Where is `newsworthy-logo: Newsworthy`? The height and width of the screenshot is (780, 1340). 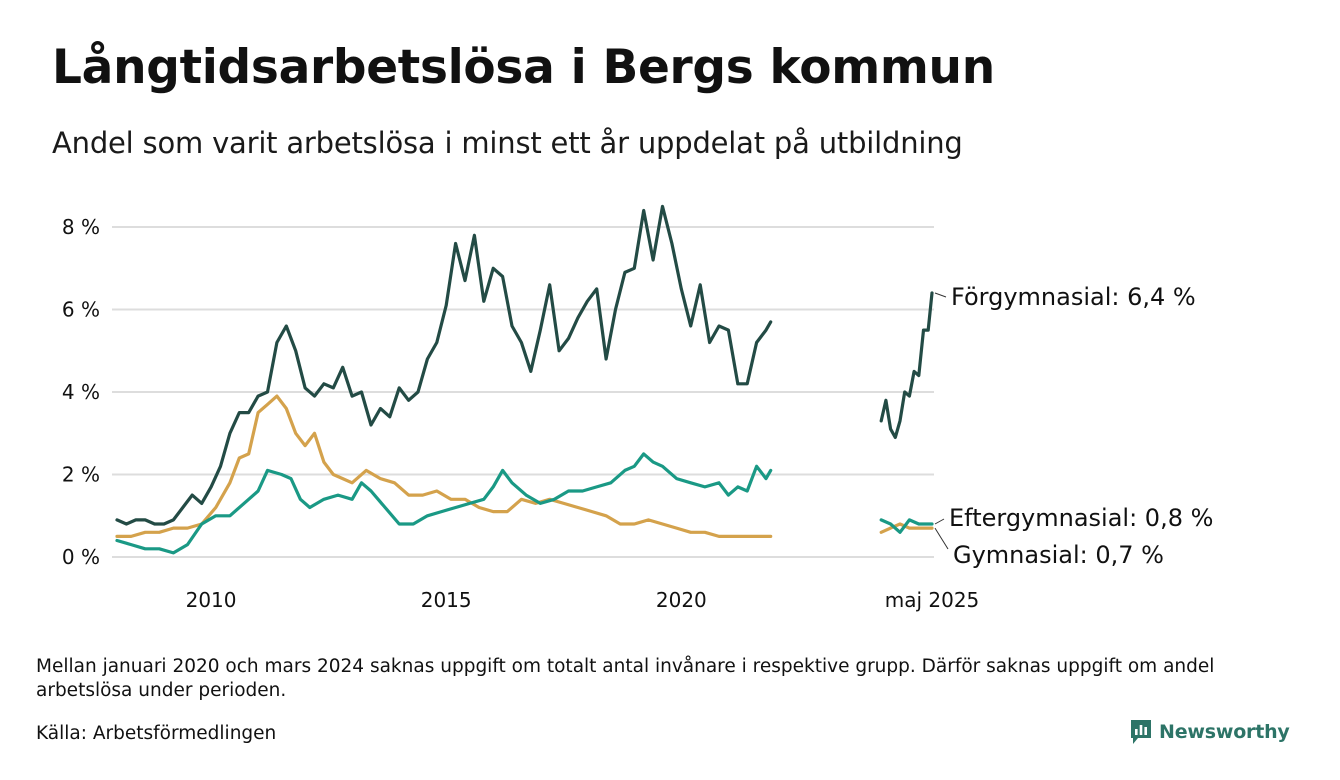 newsworthy-logo: Newsworthy is located at coordinates (1209, 732).